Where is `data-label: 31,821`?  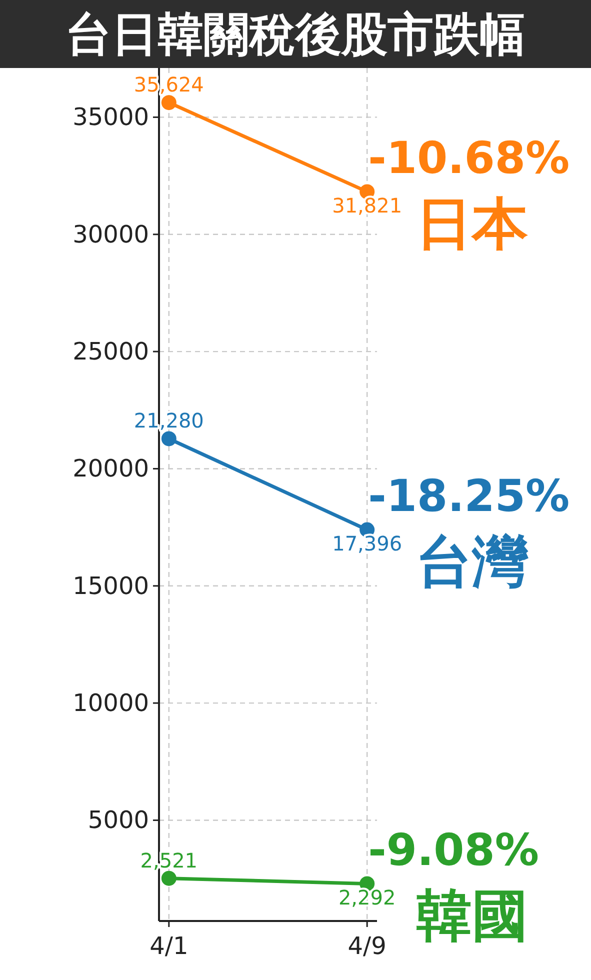
data-label: 31,821 is located at coordinates (367, 206).